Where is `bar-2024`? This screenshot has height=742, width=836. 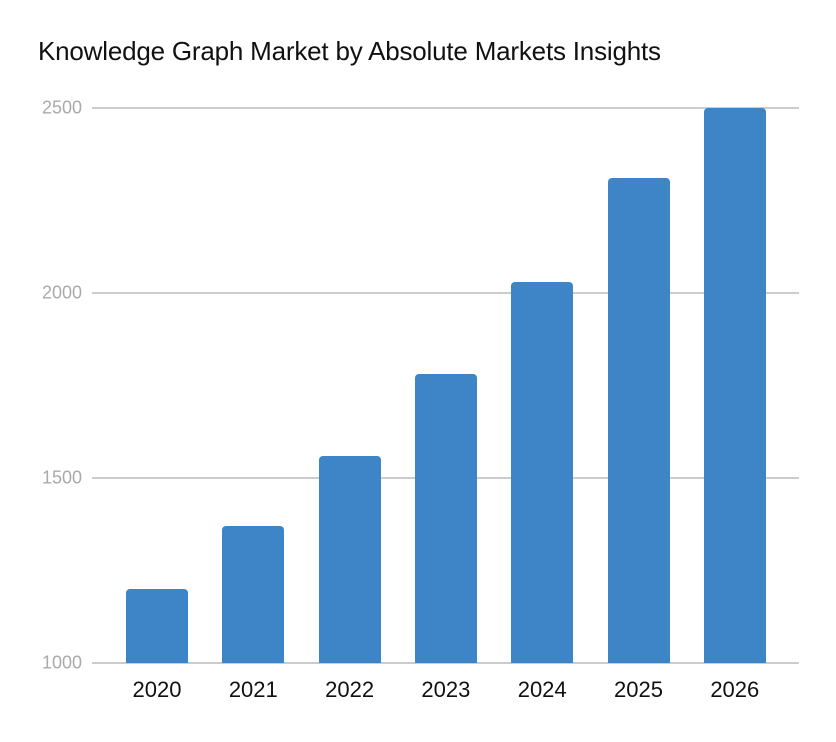
bar-2024 is located at coordinates (542, 472).